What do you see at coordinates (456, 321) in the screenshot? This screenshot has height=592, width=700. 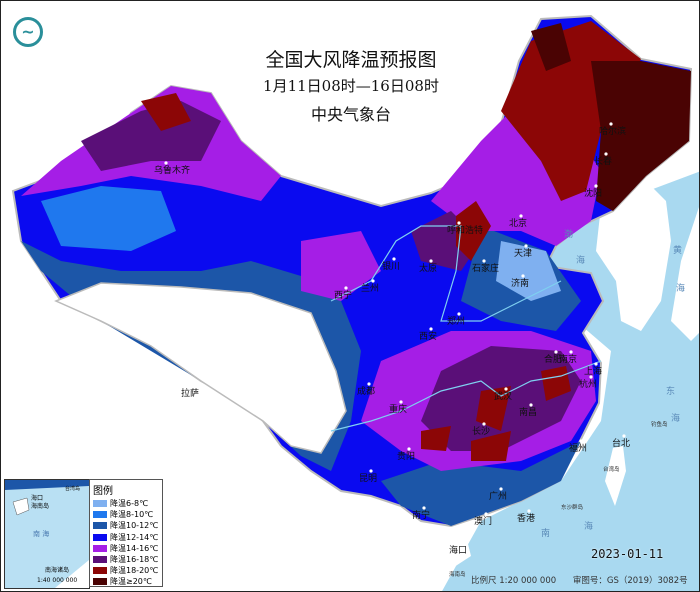 I see `city-label: 郑州` at bounding box center [456, 321].